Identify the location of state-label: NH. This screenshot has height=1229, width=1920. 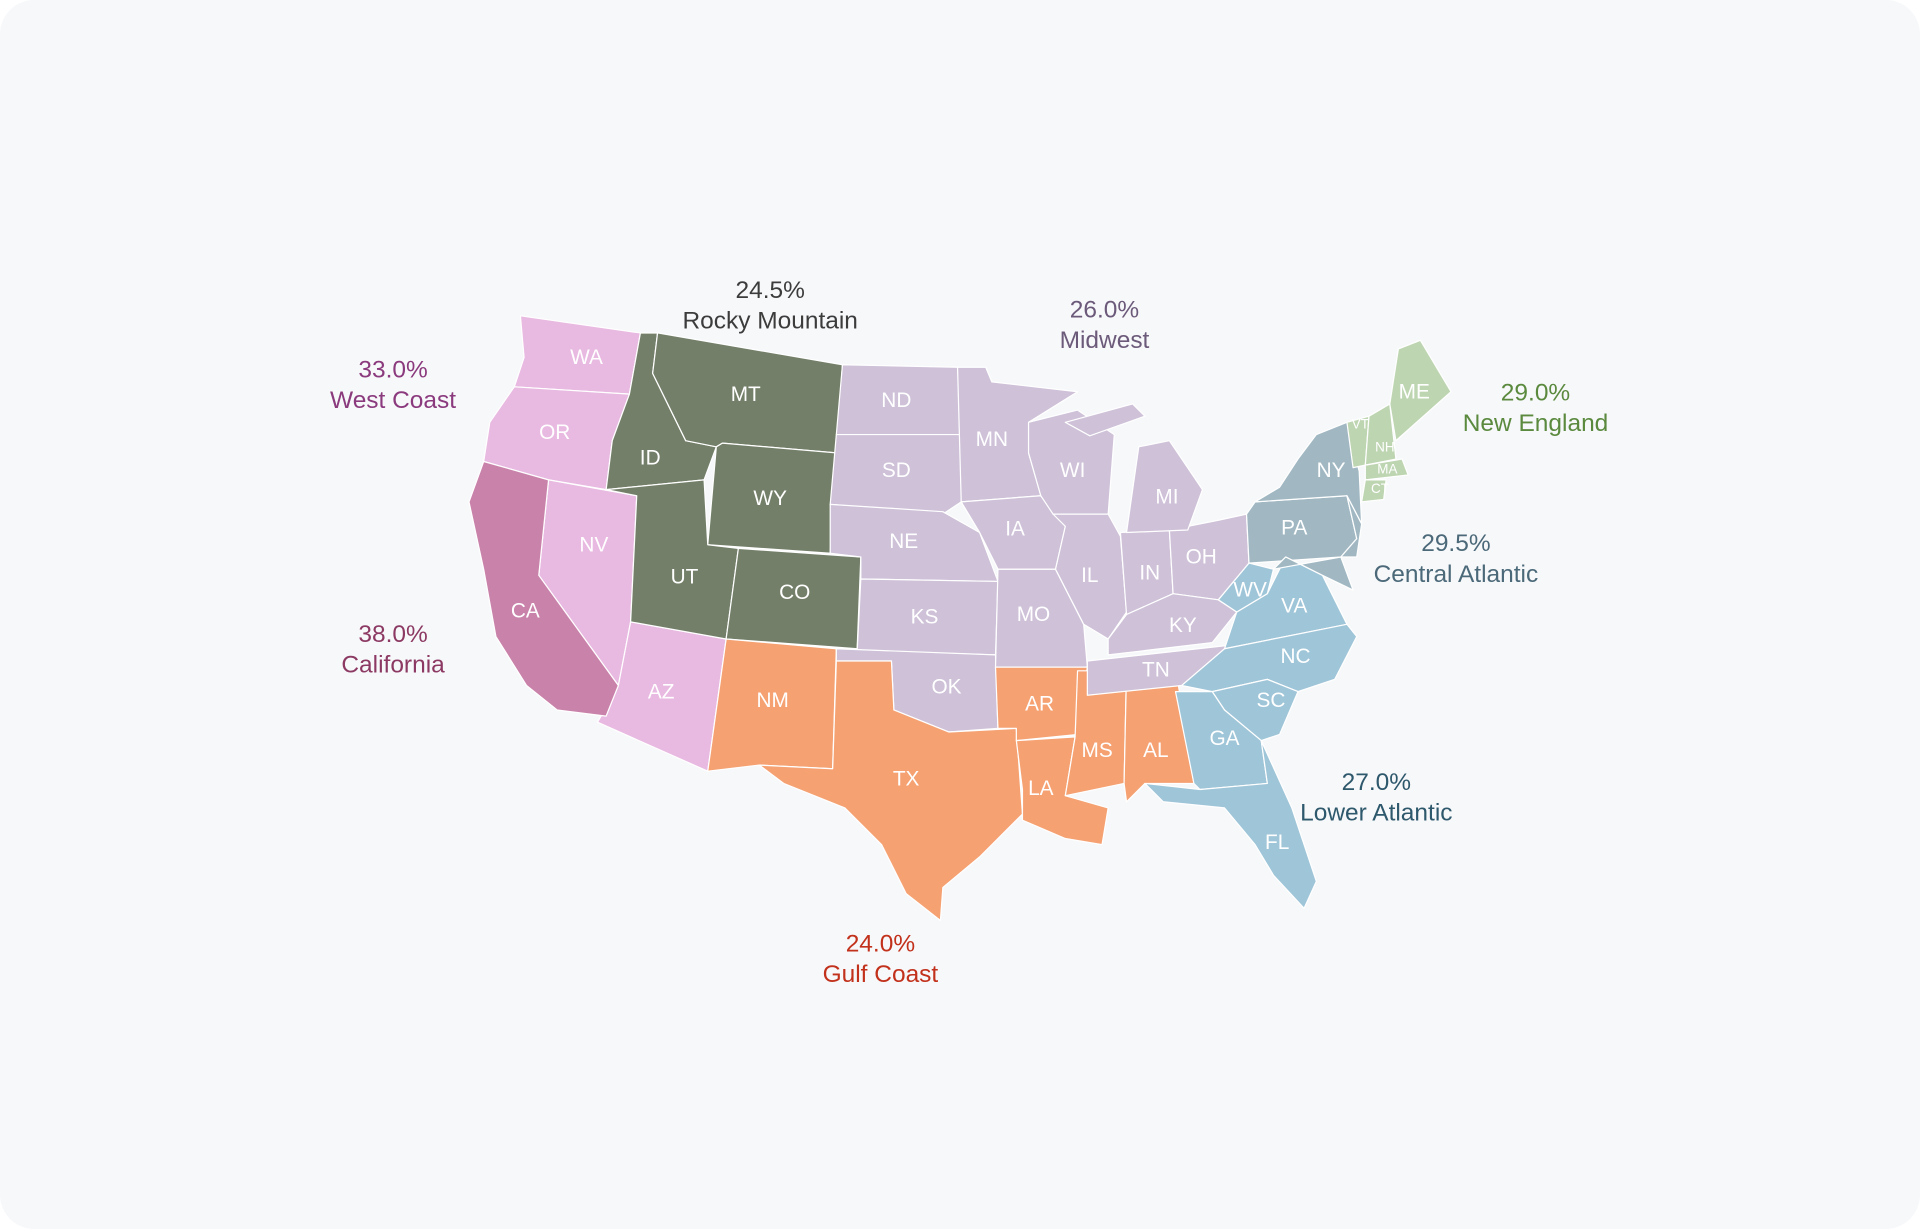
(1384, 447).